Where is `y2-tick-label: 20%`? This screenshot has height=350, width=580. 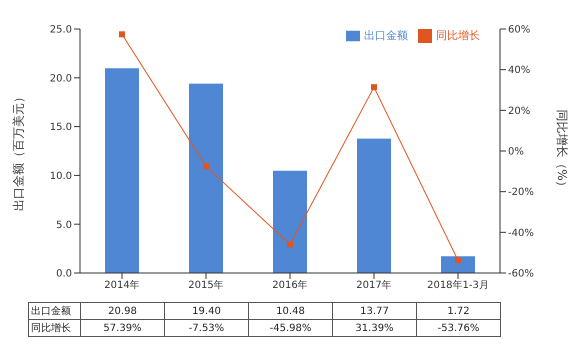 y2-tick-label: 20% is located at coordinates (519, 111).